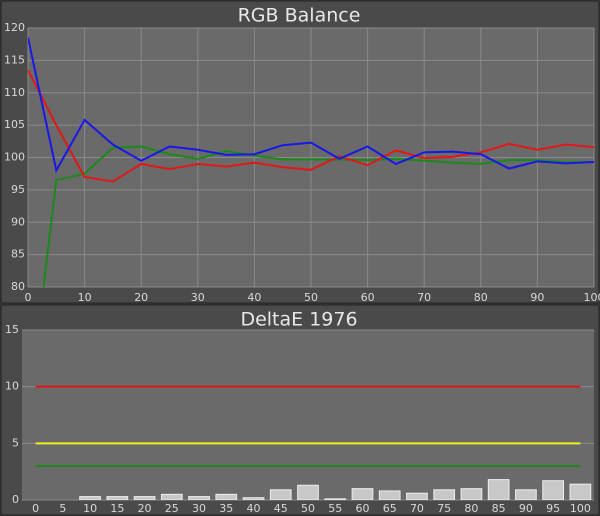  What do you see at coordinates (18, 286) in the screenshot?
I see `y-tick-label: 80` at bounding box center [18, 286].